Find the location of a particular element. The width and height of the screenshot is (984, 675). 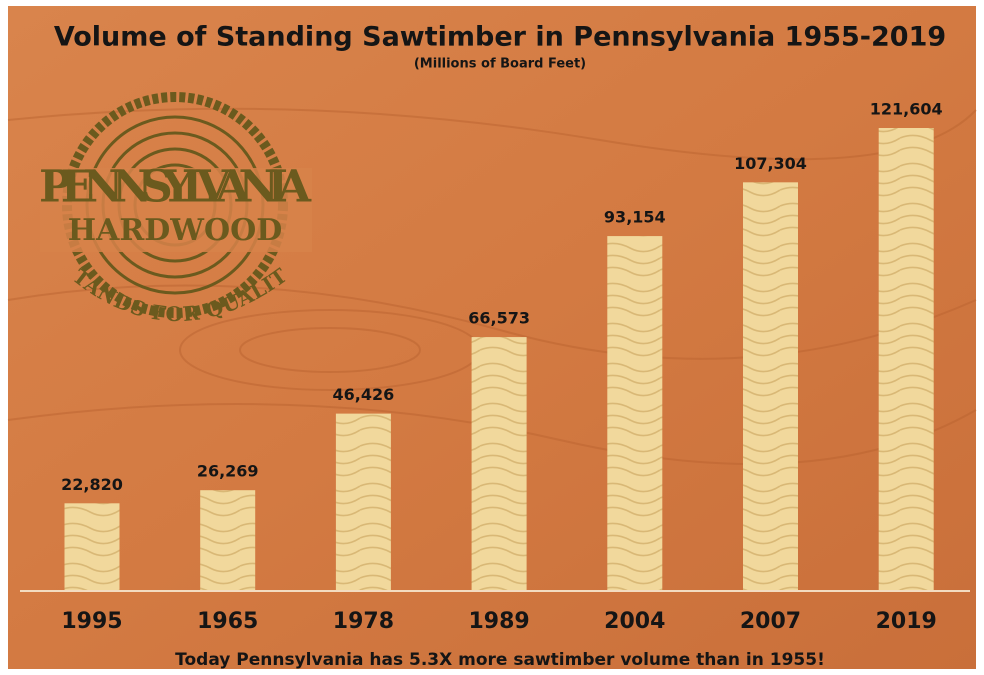

chart-subtitle: (Millions of Board Feet) is located at coordinates (500, 64).